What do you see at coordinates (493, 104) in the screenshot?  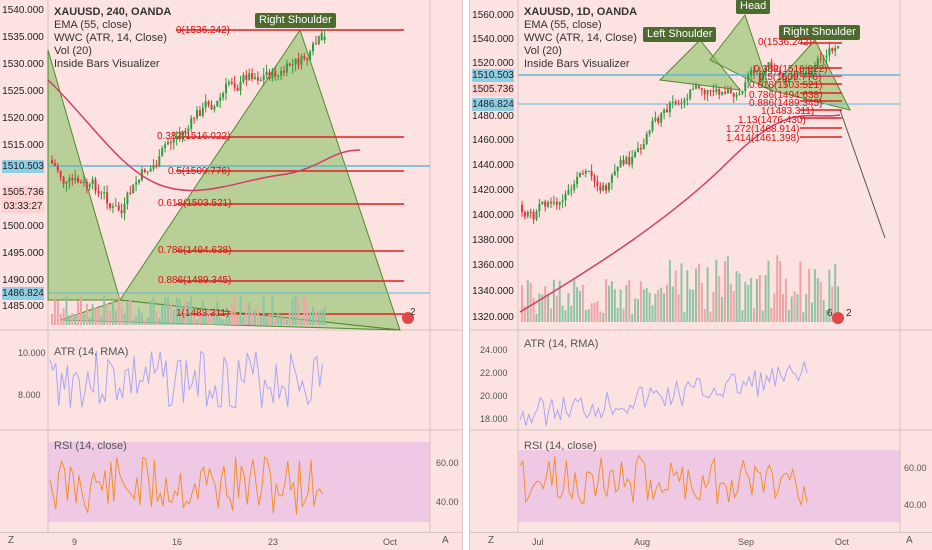 I see `right-level-badge: 1486.824` at bounding box center [493, 104].